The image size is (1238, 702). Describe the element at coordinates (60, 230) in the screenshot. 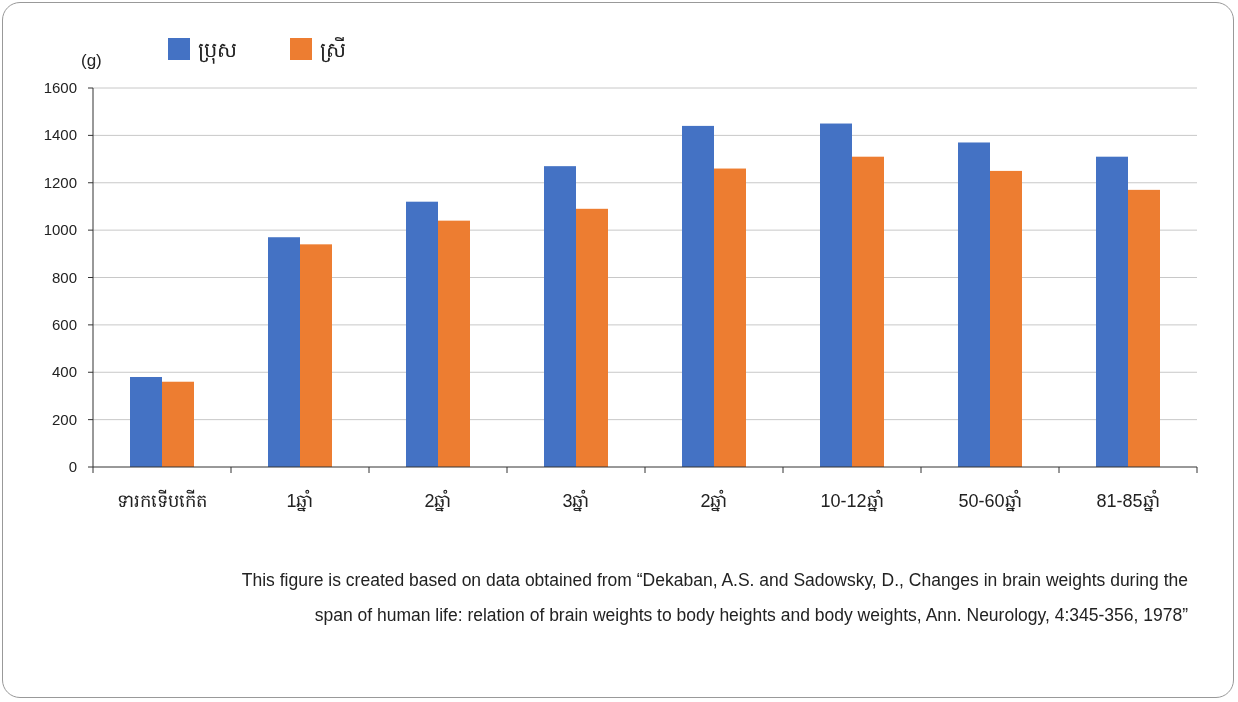

I see `y-tick-label: 1000` at that location.